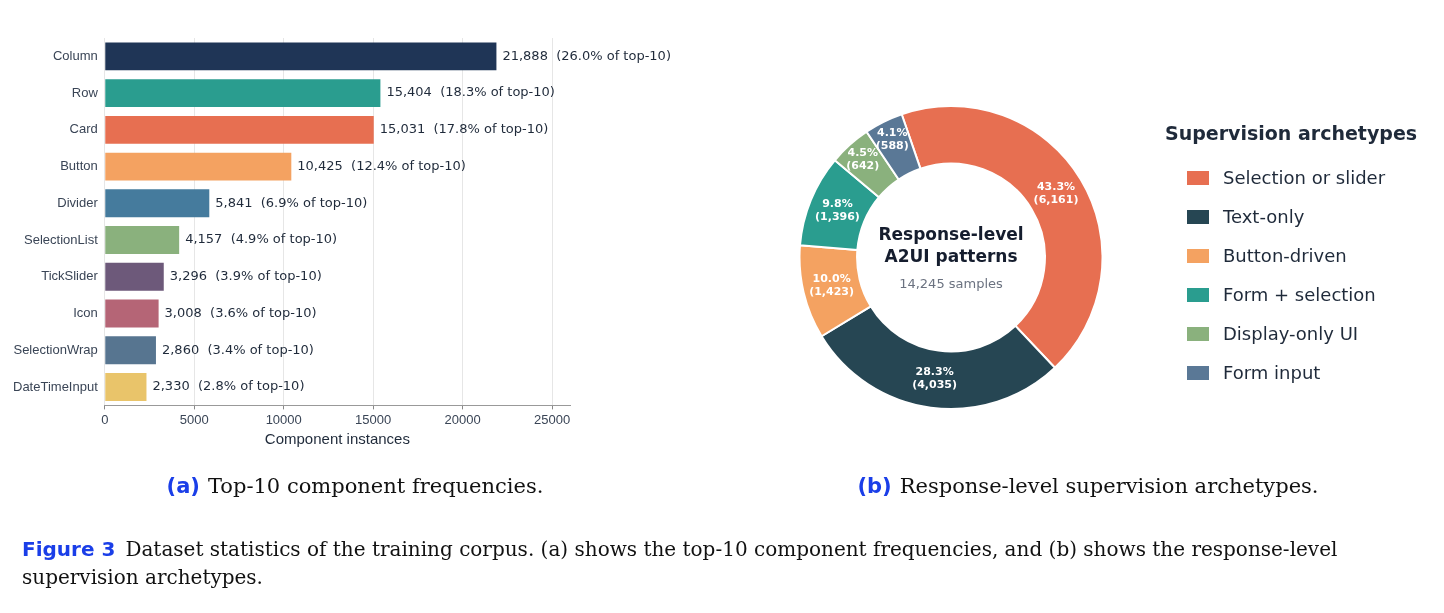  I want to click on text: 14,245 samples, so click(951, 283).